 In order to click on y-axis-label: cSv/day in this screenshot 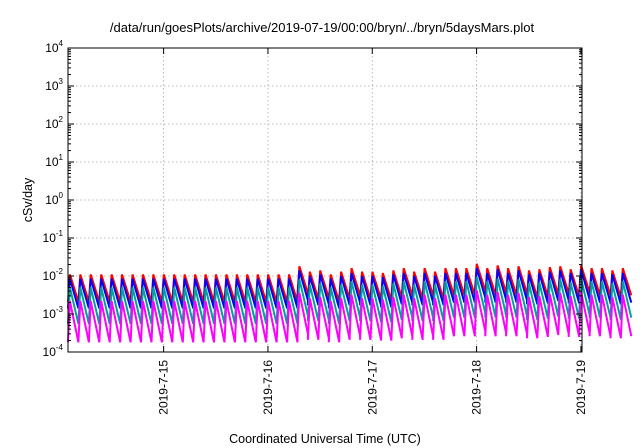, I will do `click(28, 199)`.